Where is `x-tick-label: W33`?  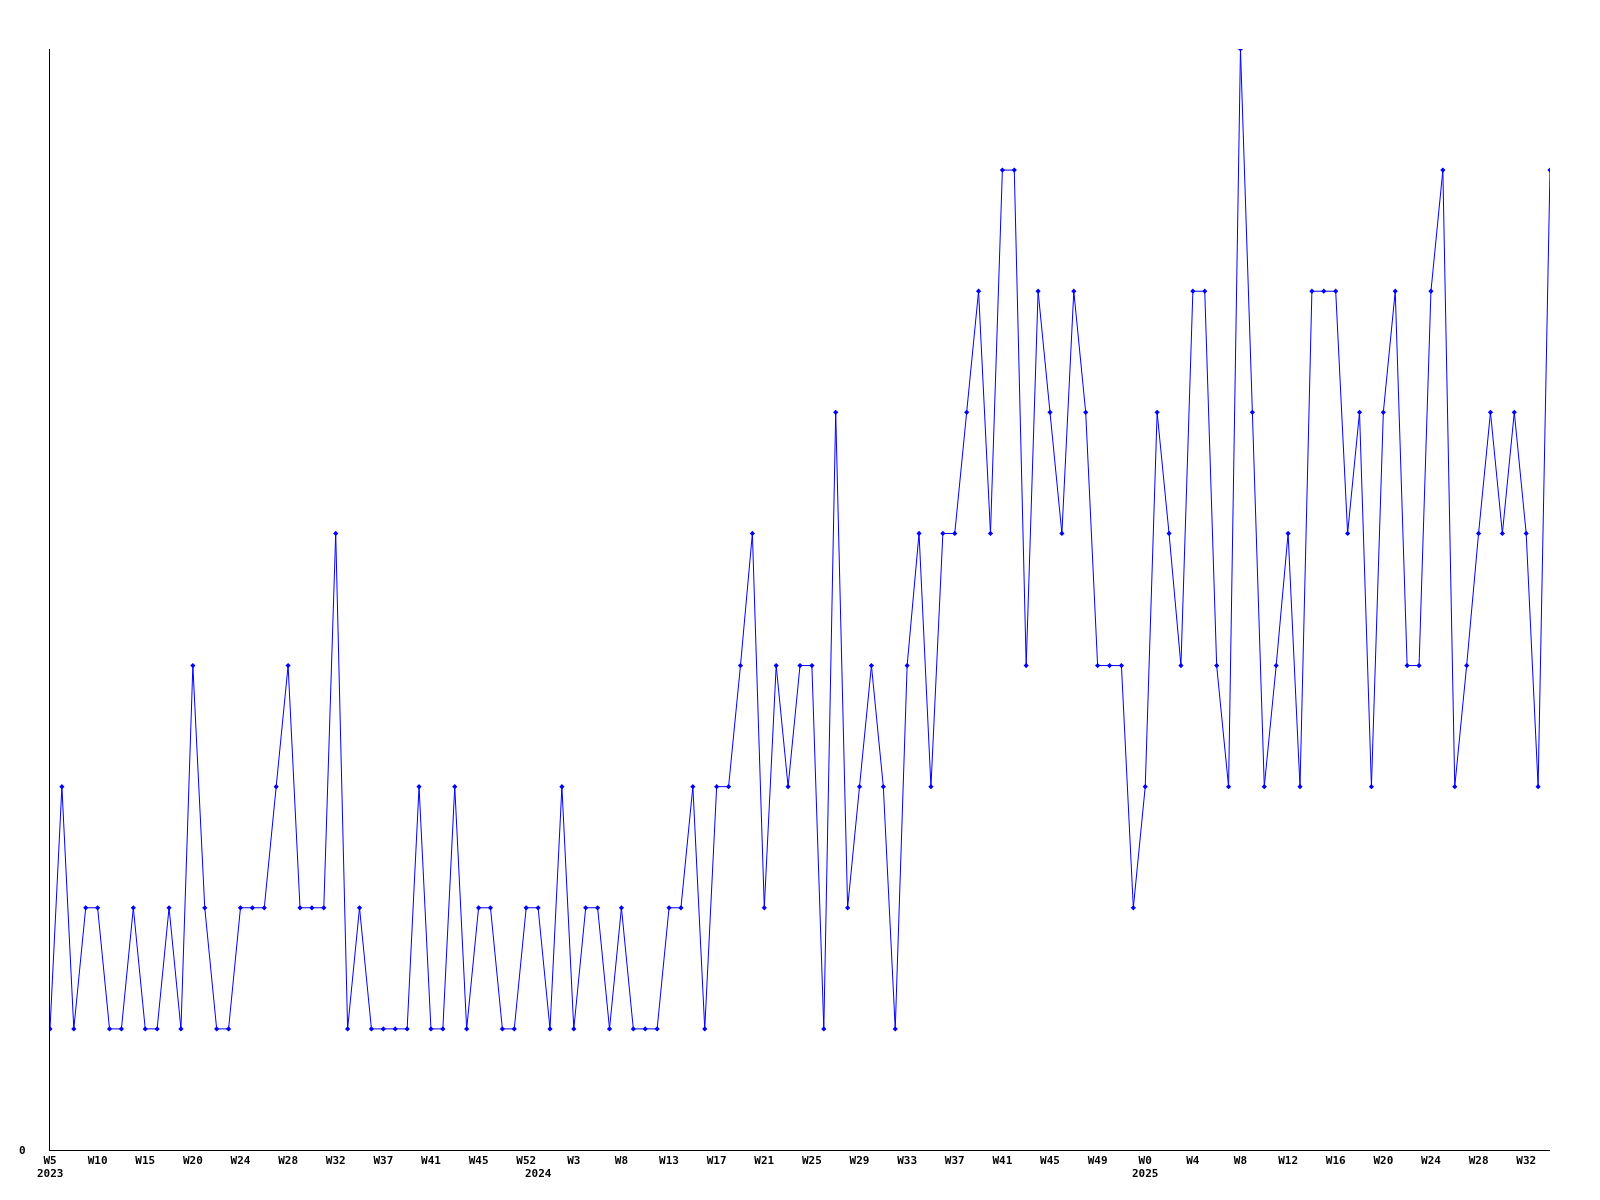 x-tick-label: W33 is located at coordinates (907, 1161).